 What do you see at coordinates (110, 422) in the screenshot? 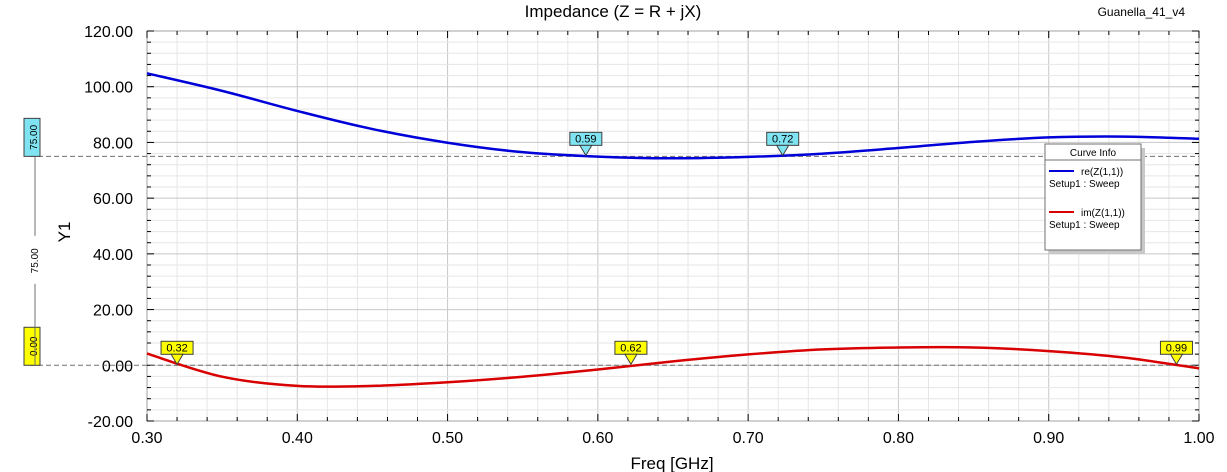
I see `y-tick-label: -20.00` at bounding box center [110, 422].